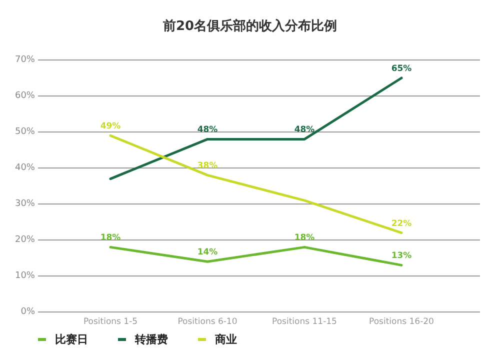  What do you see at coordinates (25, 168) in the screenshot?
I see `y-tick-label: 40%` at bounding box center [25, 168].